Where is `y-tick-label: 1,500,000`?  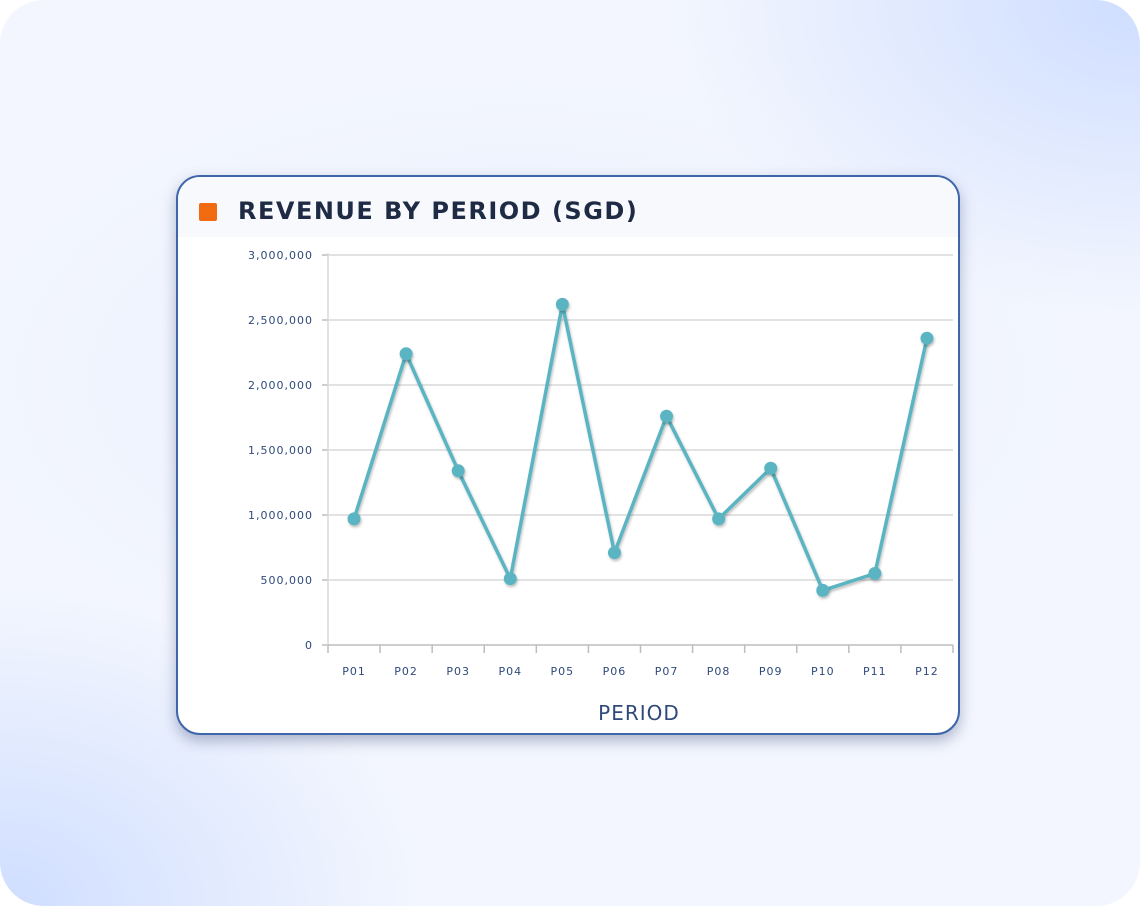 y-tick-label: 1,500,000 is located at coordinates (280, 450).